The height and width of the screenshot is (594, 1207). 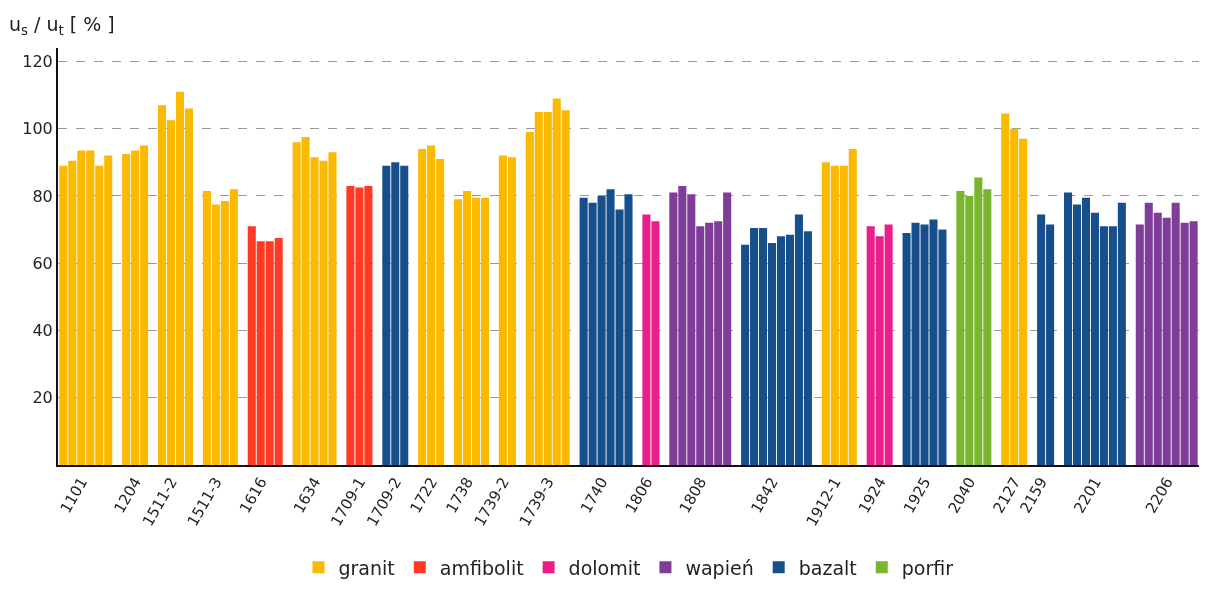 I want to click on legend-label: amfibolit, so click(x=481, y=567).